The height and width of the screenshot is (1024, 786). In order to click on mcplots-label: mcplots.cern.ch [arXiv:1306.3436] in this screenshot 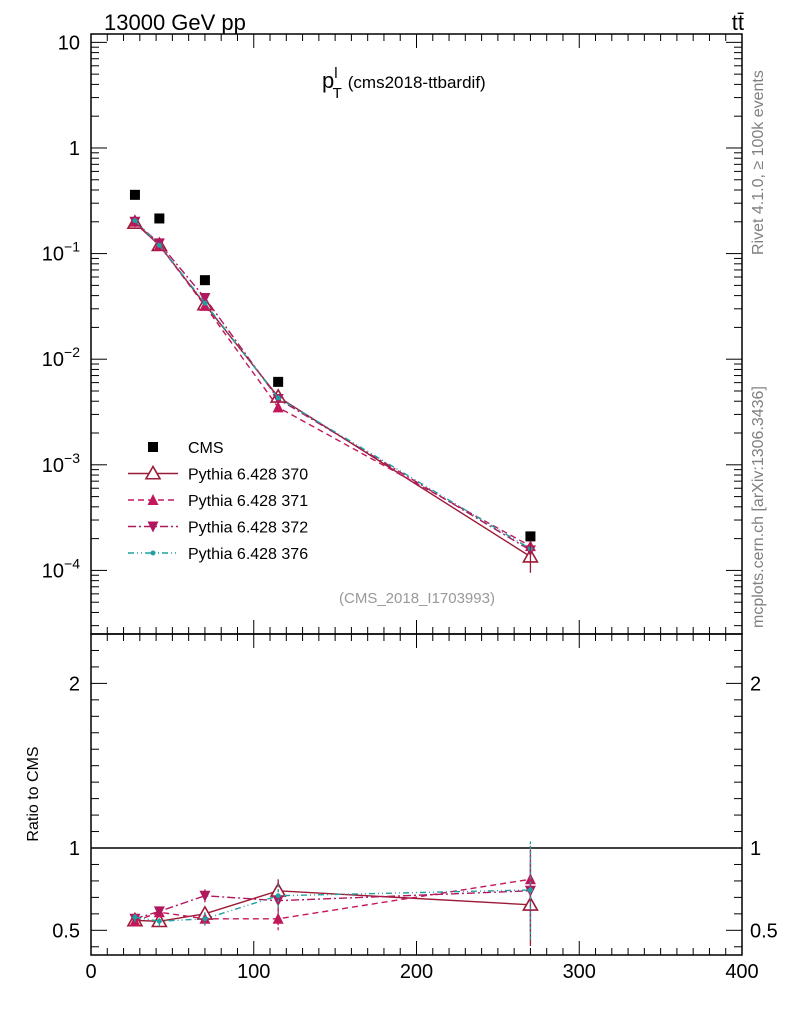, I will do `click(758, 507)`.